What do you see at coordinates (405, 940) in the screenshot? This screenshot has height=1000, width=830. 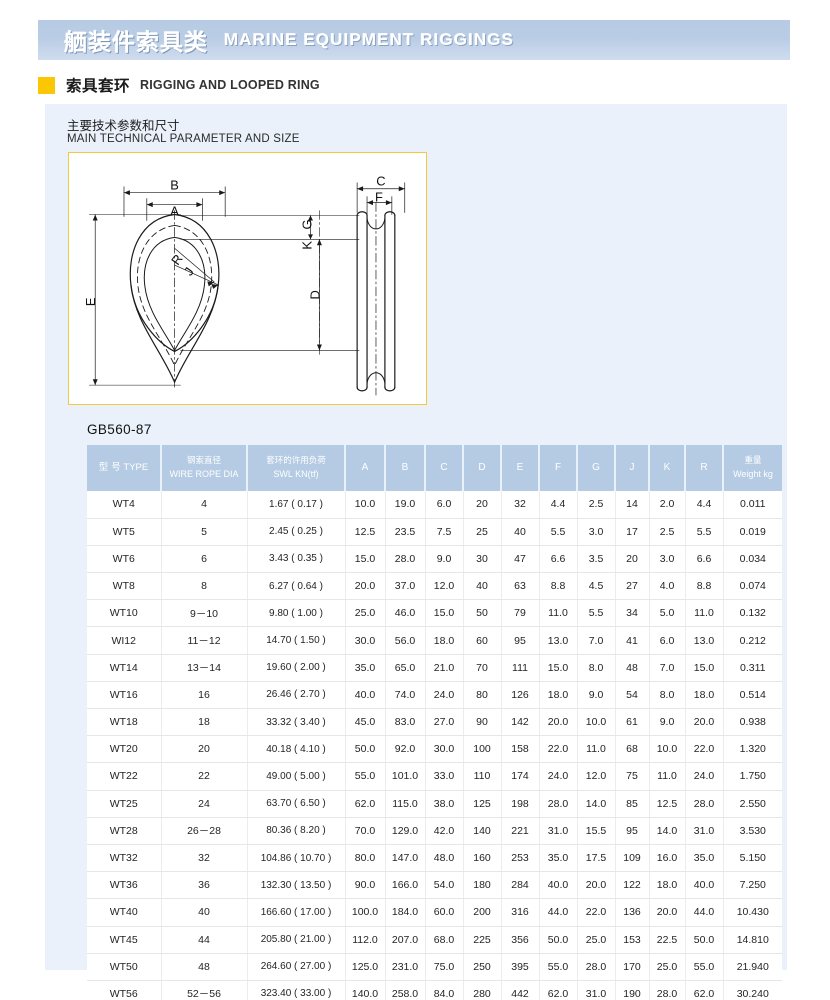 I see `table-cell: 207.0` at bounding box center [405, 940].